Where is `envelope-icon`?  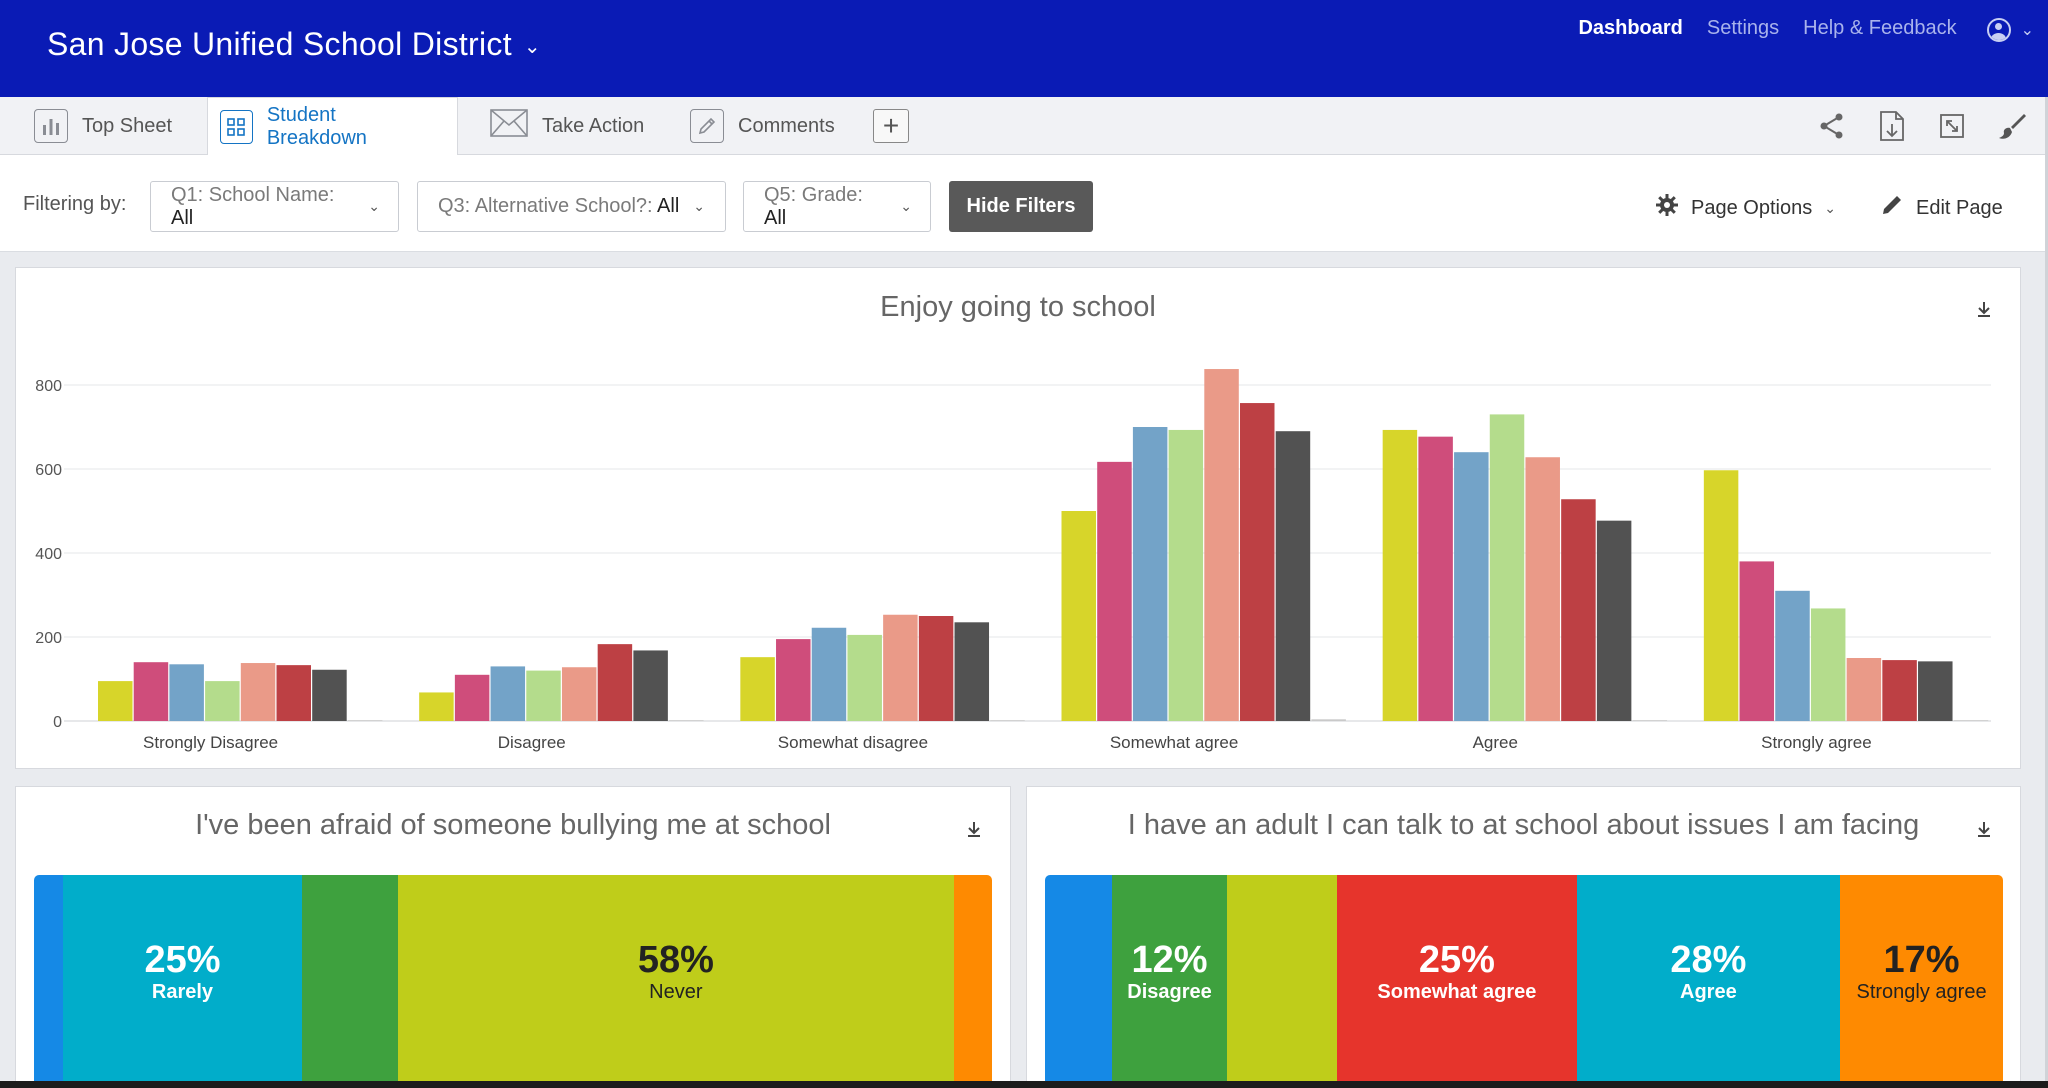
envelope-icon is located at coordinates (509, 126).